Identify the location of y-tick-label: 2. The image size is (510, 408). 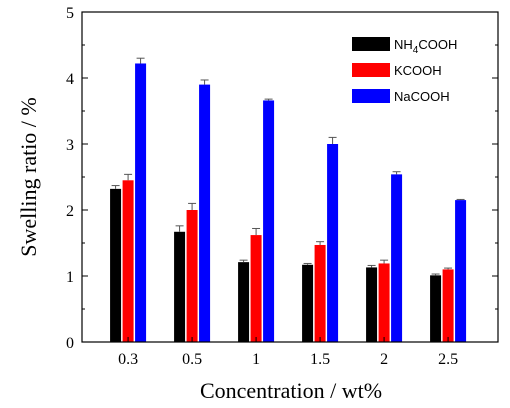
(70, 211).